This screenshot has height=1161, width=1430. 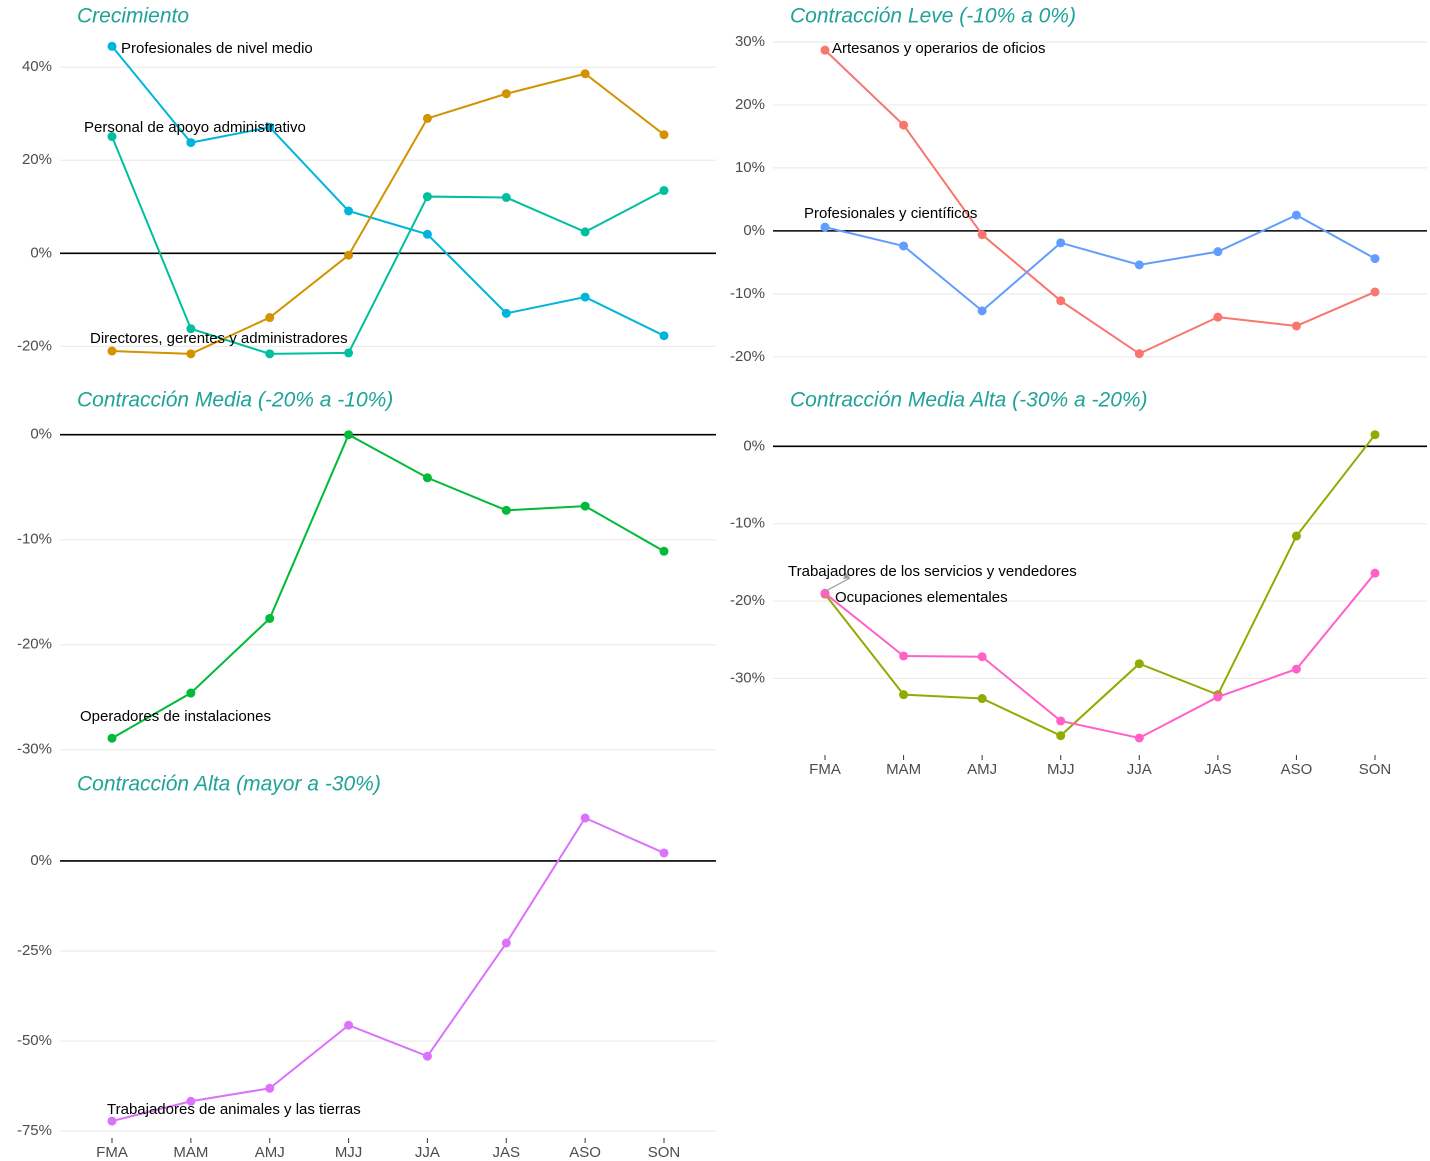 I want to click on y-tick-label: 10%, so click(x=750, y=167).